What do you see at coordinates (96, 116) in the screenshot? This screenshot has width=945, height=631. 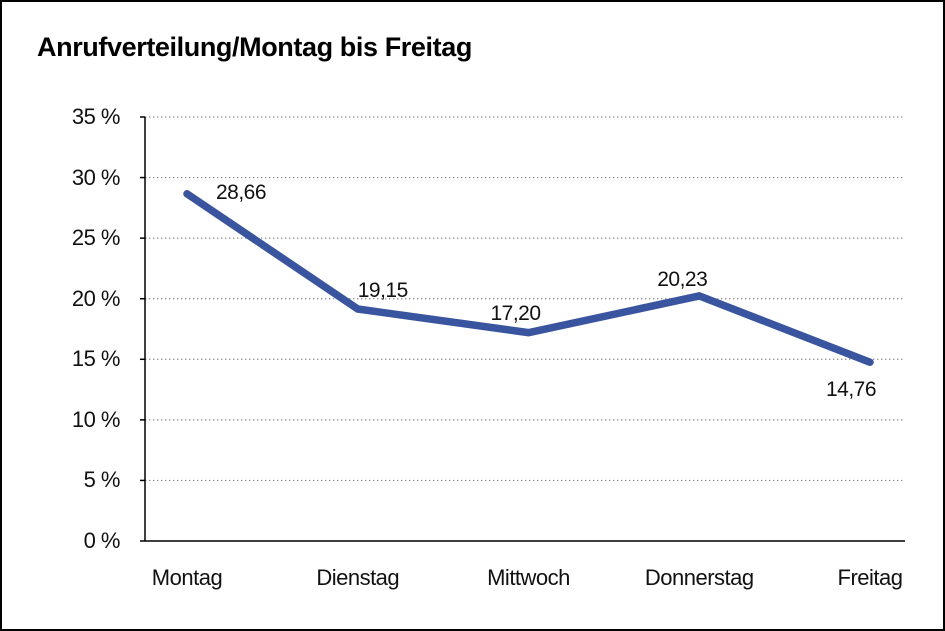 I see `y-axis-tick-label: 35 %` at bounding box center [96, 116].